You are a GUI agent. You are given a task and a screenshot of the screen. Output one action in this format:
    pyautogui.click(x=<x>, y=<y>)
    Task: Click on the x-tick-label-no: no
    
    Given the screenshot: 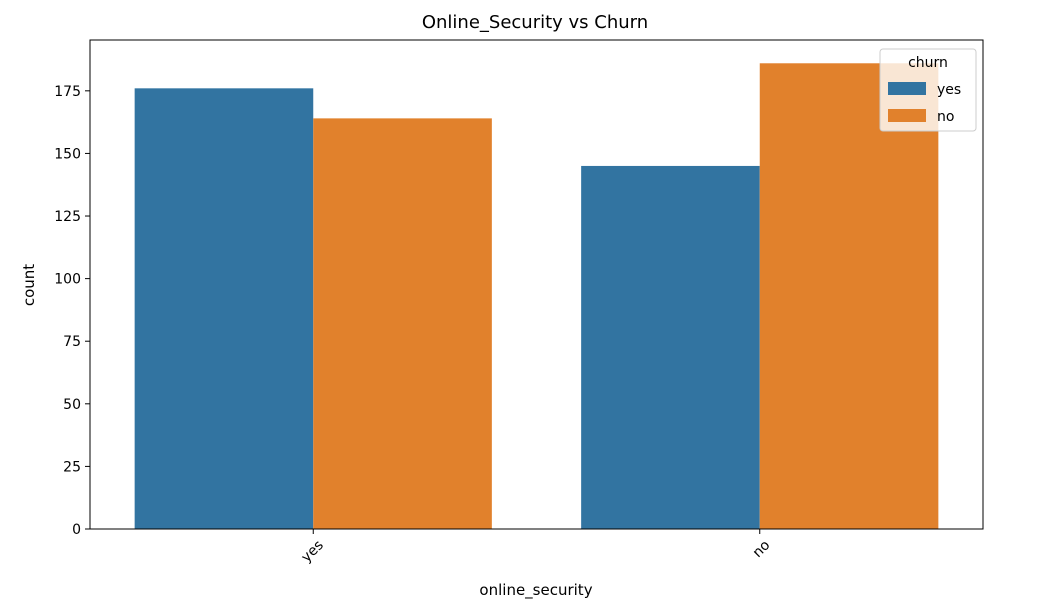 What is the action you would take?
    pyautogui.click(x=762, y=549)
    